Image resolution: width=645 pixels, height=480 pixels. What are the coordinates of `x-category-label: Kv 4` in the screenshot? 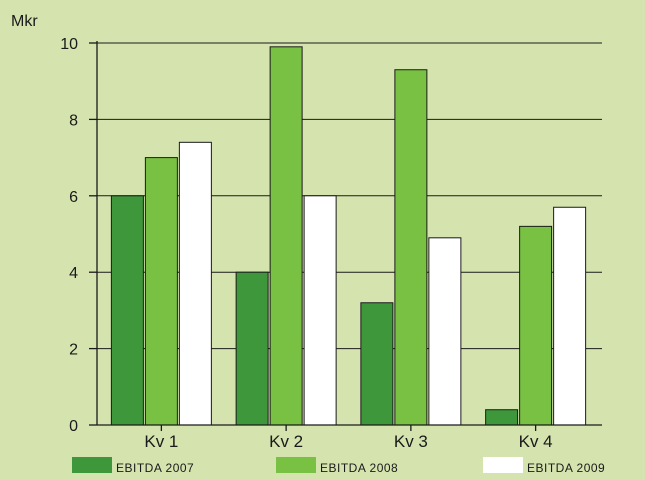 It's located at (536, 441).